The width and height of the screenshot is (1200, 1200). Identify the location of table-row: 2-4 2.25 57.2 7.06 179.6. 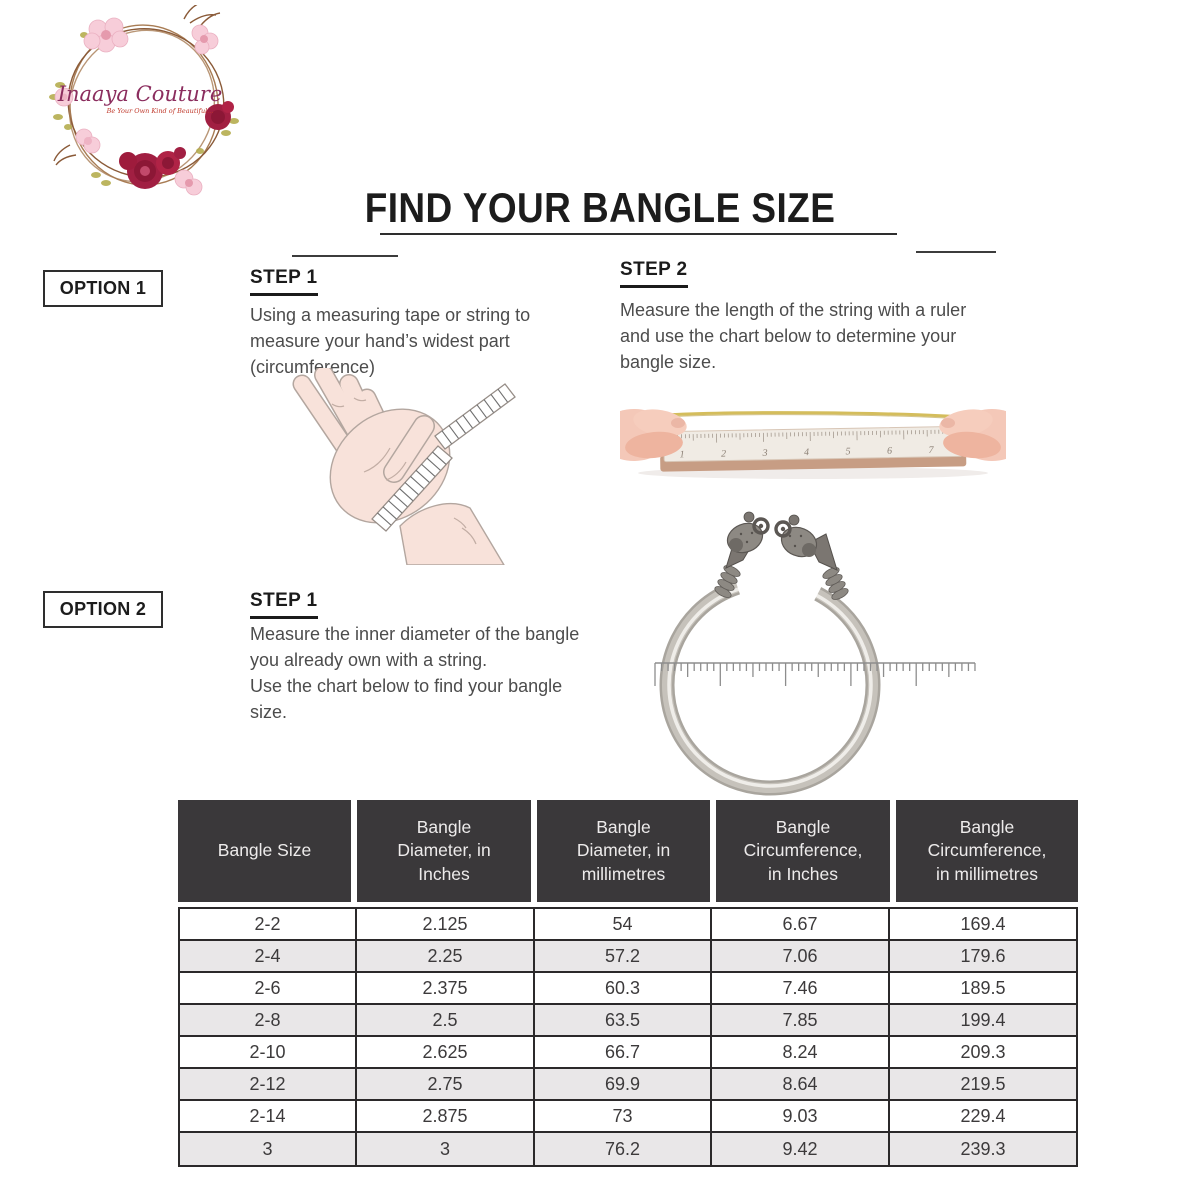
(628, 957).